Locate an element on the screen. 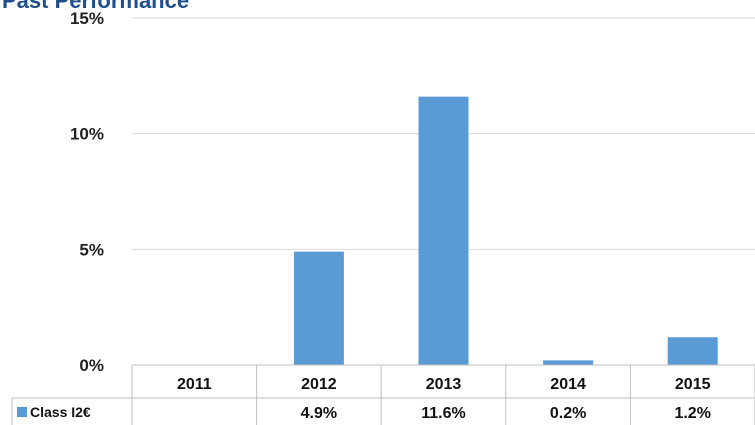 The height and width of the screenshot is (425, 755). y-tick-label: 15% is located at coordinates (87, 18).